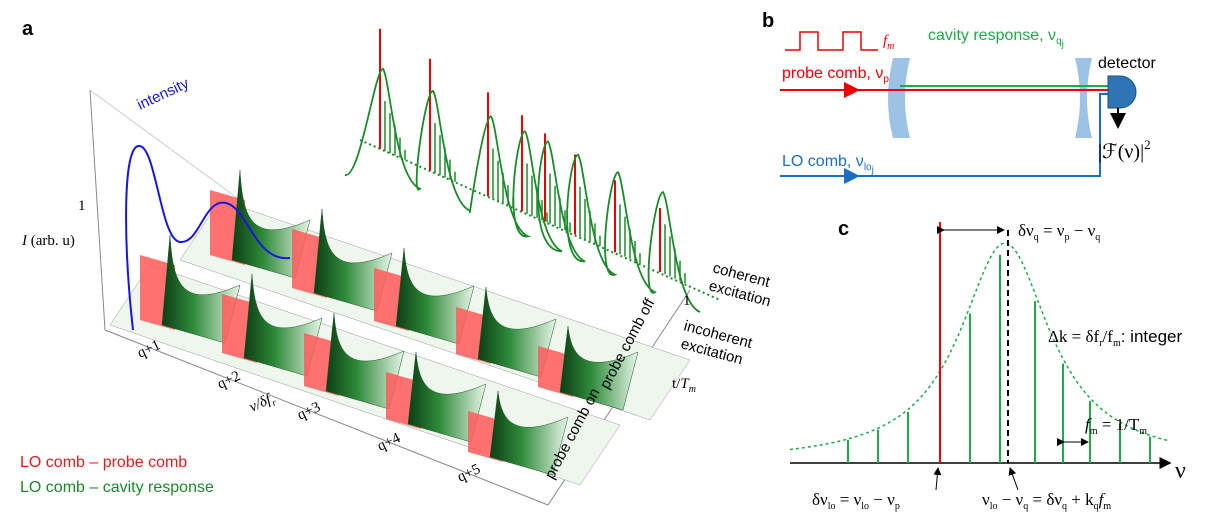 Image resolution: width=1229 pixels, height=517 pixels. Describe the element at coordinates (1127, 63) in the screenshot. I see `annotation: detector` at that location.